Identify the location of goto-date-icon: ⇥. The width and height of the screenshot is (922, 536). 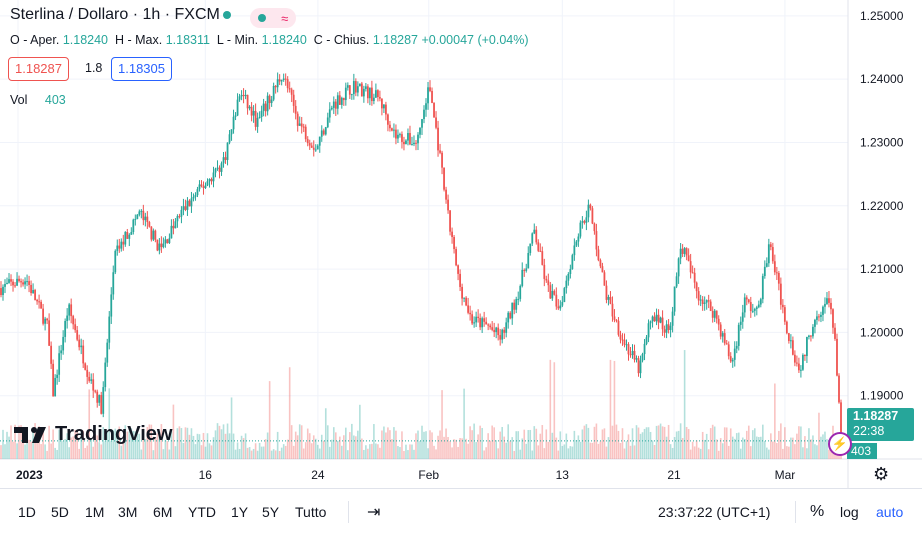
(374, 512).